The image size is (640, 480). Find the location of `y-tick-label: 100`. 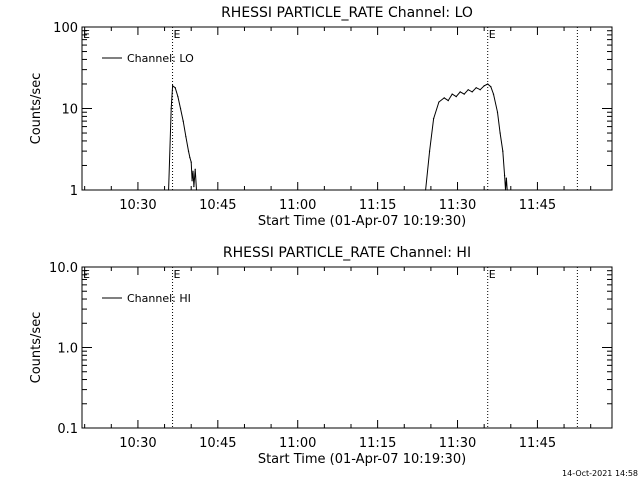

y-tick-label: 100 is located at coordinates (65, 28).